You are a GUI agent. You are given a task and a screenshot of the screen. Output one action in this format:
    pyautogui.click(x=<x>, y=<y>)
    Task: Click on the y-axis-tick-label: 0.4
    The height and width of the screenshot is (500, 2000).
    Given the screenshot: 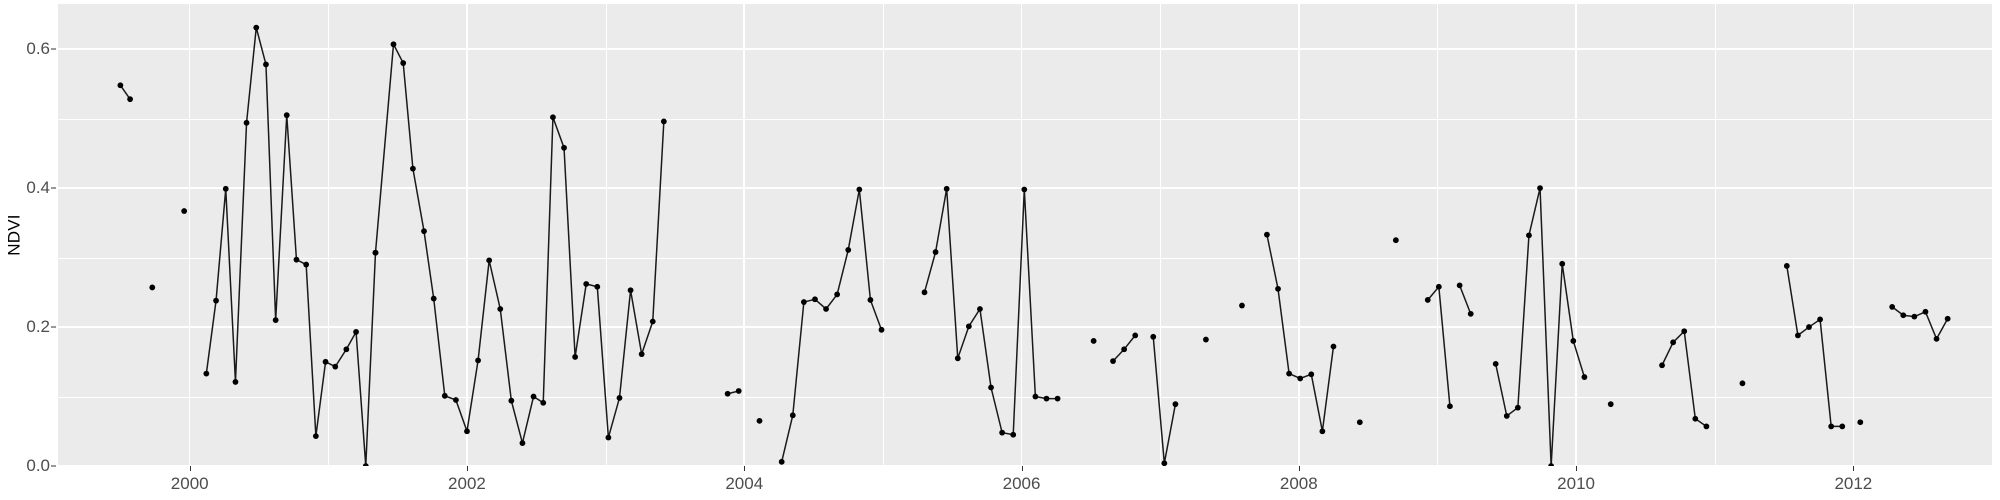 What is the action you would take?
    pyautogui.click(x=38, y=188)
    